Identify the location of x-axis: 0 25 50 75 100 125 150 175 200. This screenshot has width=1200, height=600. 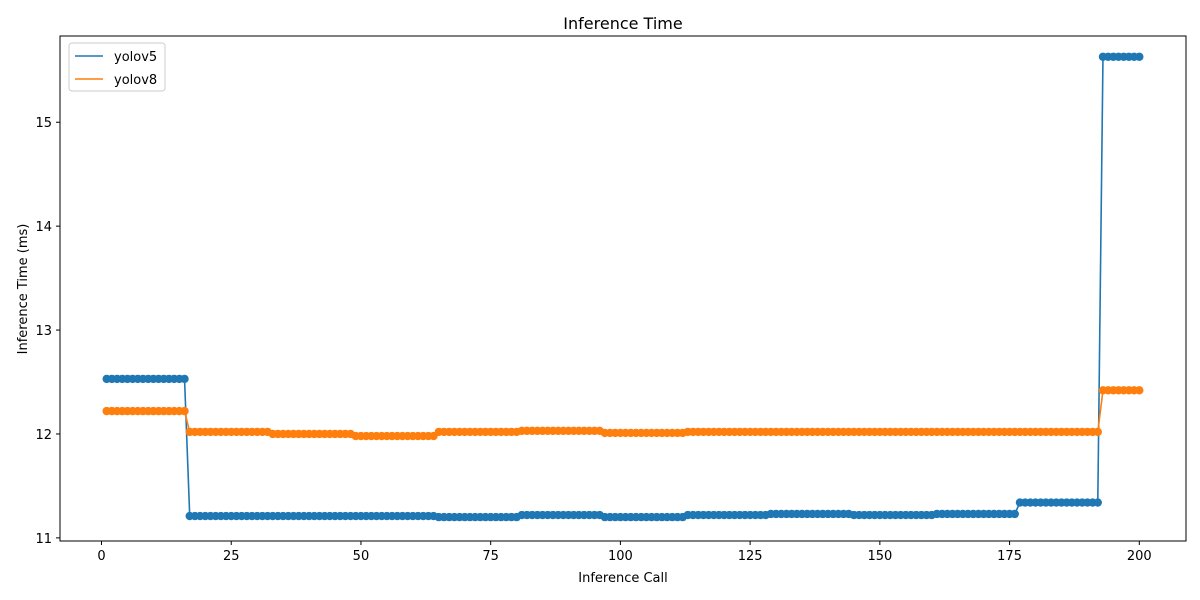
(624, 552).